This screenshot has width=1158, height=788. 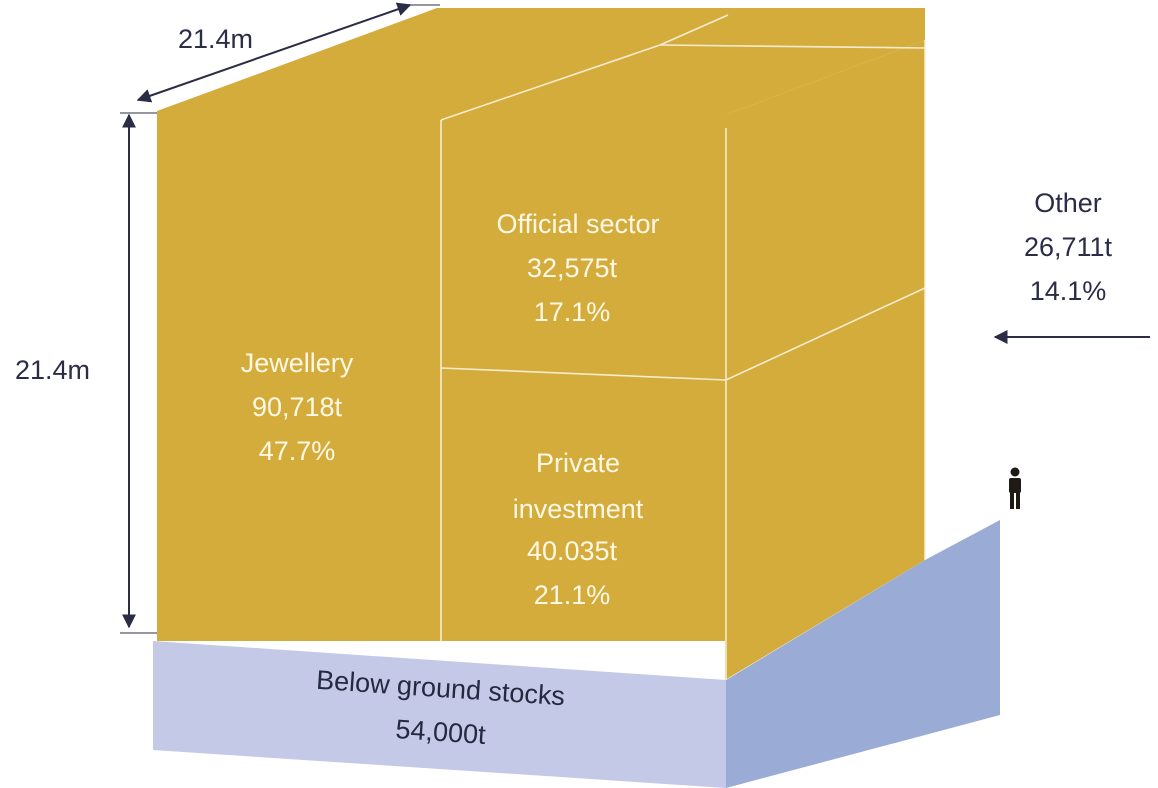 I want to click on below-ground-stocks-tonnes: 54,000t, so click(x=441, y=732).